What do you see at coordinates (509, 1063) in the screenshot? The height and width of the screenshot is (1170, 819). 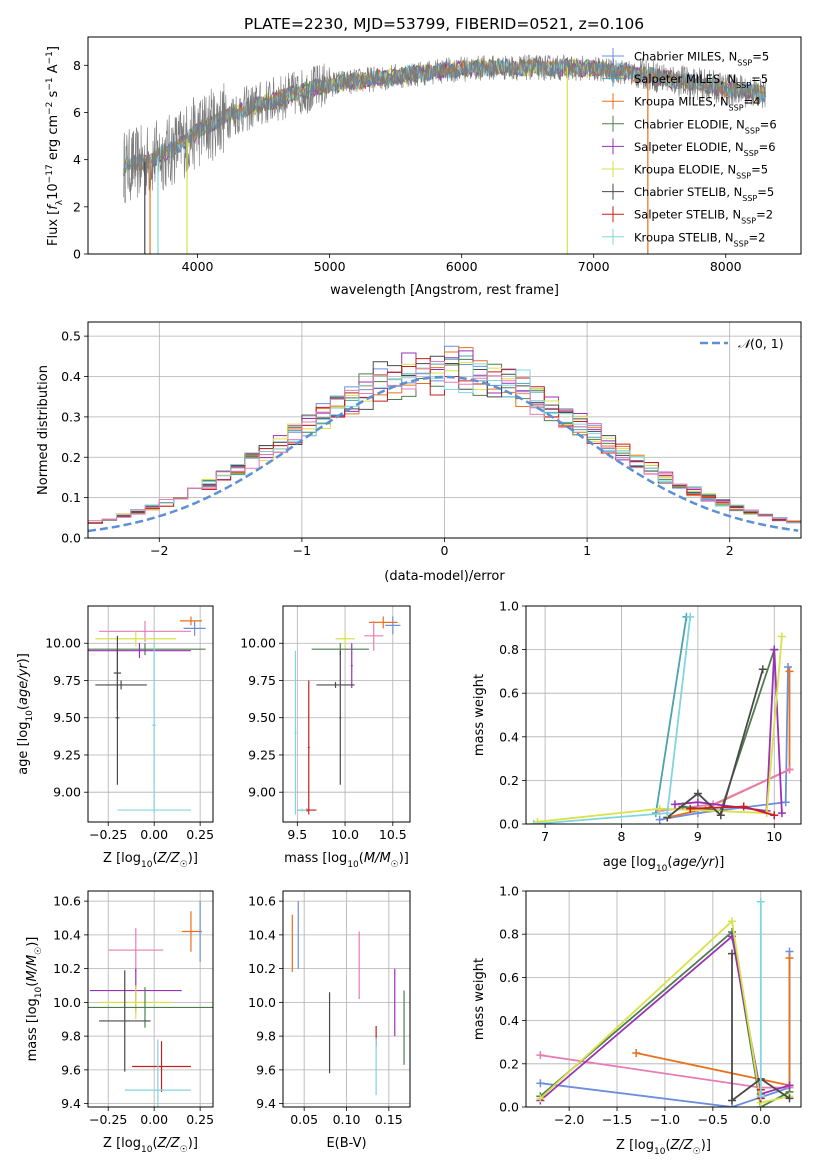 I see `y-tick-label: 0.2` at bounding box center [509, 1063].